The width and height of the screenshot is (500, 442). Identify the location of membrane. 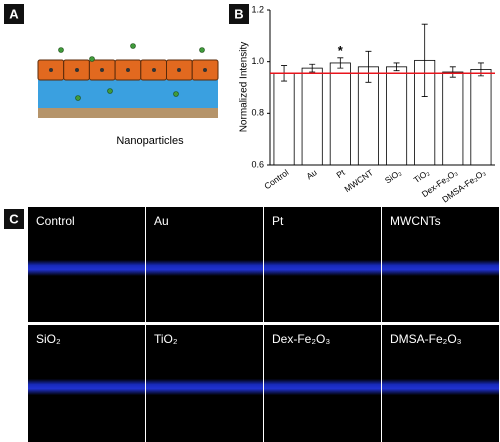
(128, 94).